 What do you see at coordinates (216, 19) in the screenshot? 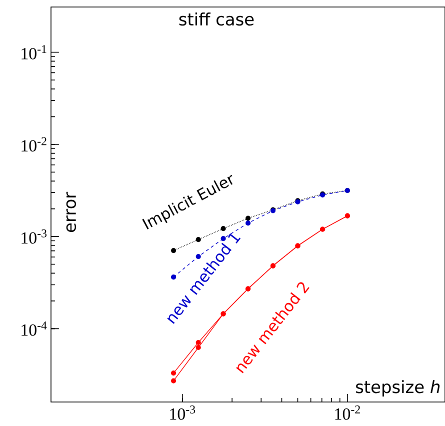
I see `chart-title: stiff case` at bounding box center [216, 19].